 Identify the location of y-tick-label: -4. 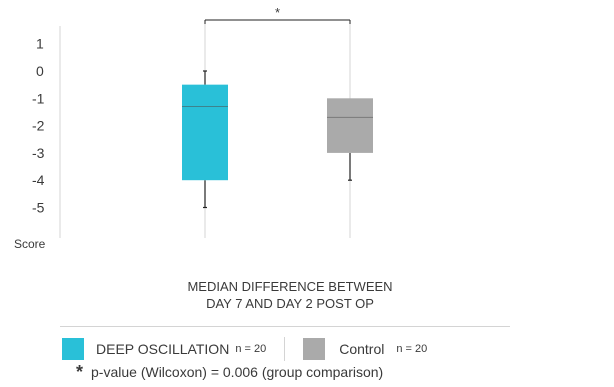
(38, 180).